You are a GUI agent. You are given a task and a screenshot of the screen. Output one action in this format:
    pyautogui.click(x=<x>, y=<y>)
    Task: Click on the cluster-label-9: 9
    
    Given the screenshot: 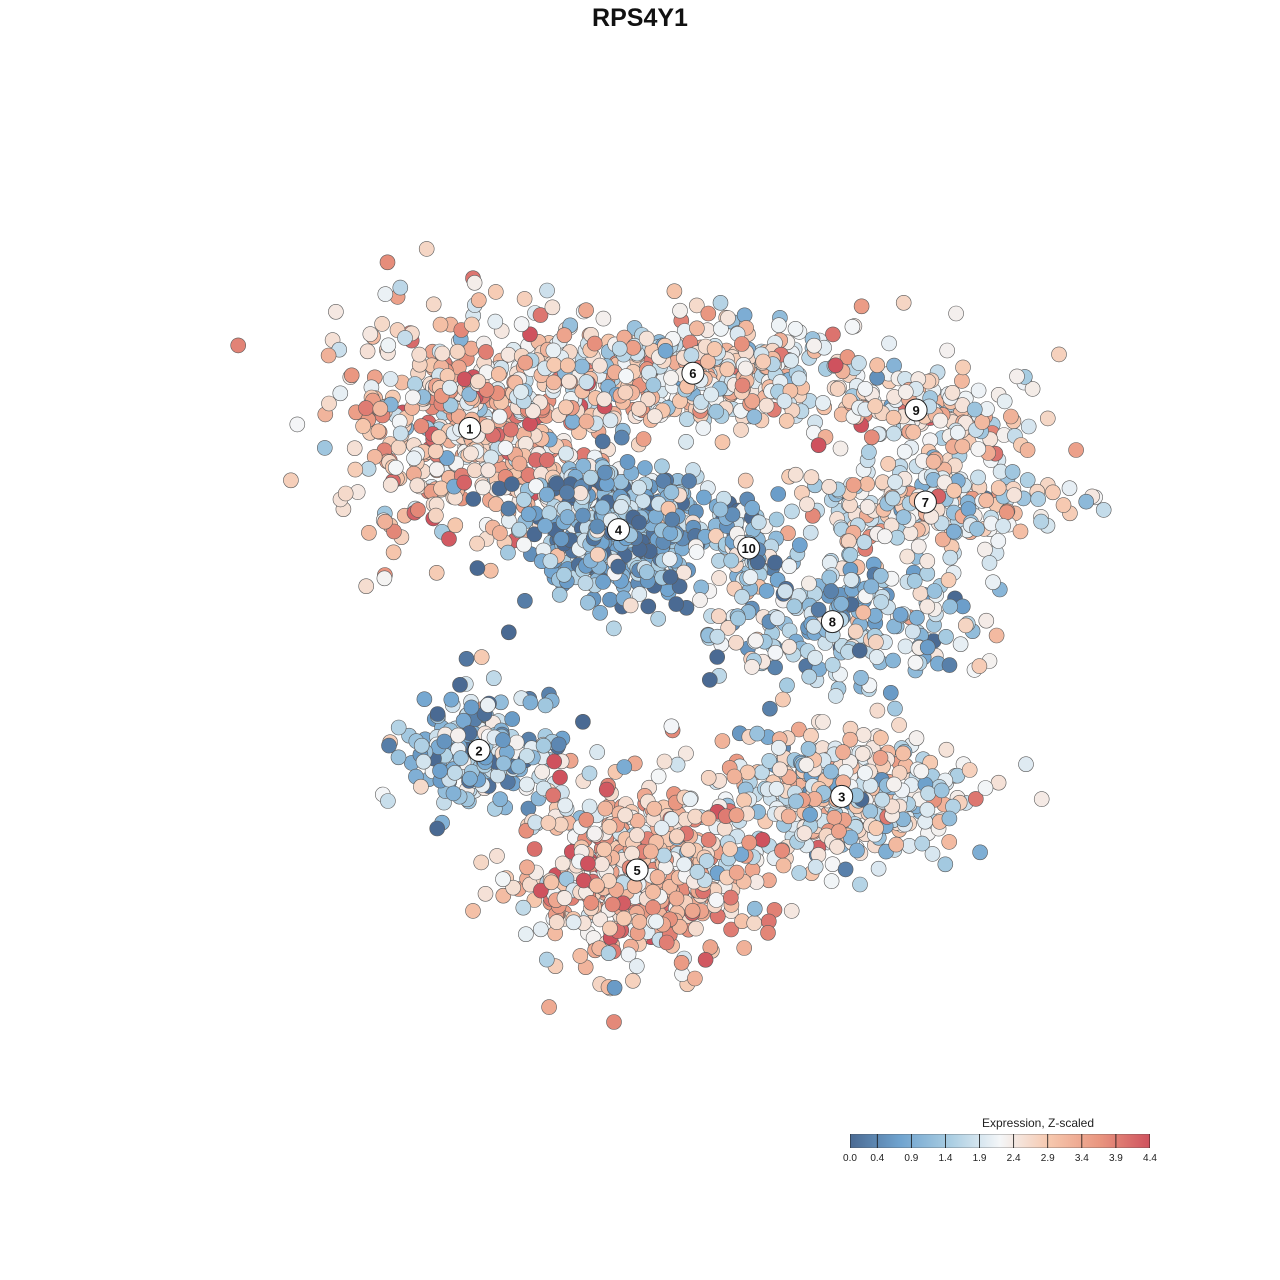 What is the action you would take?
    pyautogui.click(x=916, y=410)
    